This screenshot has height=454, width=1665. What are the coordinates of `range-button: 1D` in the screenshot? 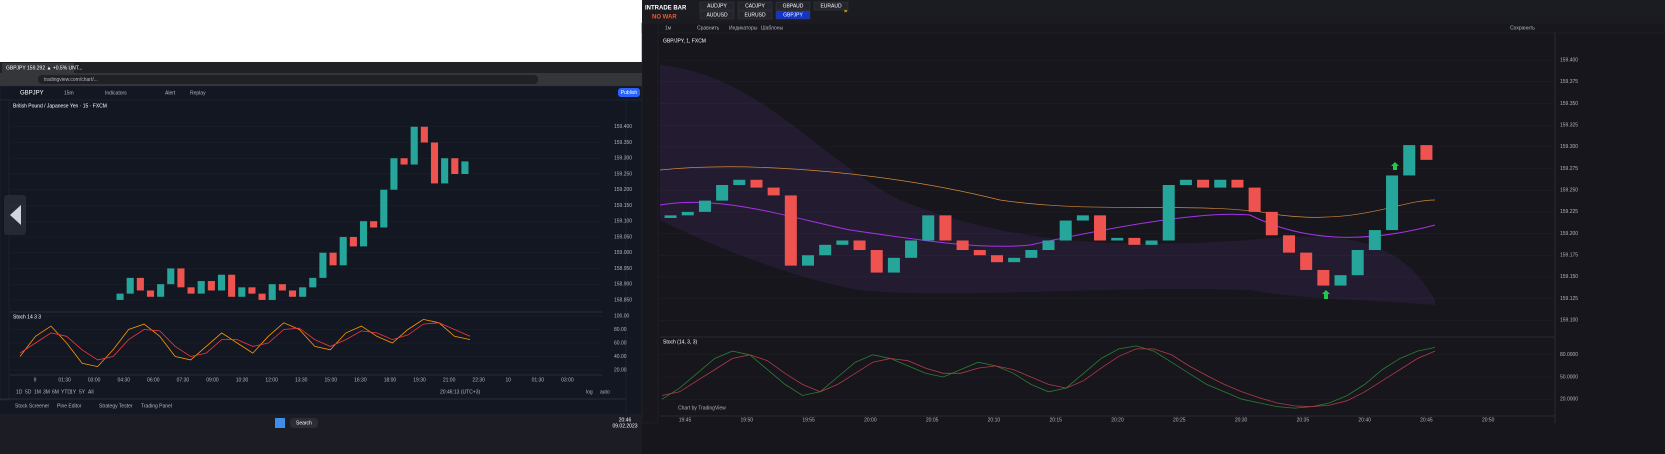 It's located at (19, 392).